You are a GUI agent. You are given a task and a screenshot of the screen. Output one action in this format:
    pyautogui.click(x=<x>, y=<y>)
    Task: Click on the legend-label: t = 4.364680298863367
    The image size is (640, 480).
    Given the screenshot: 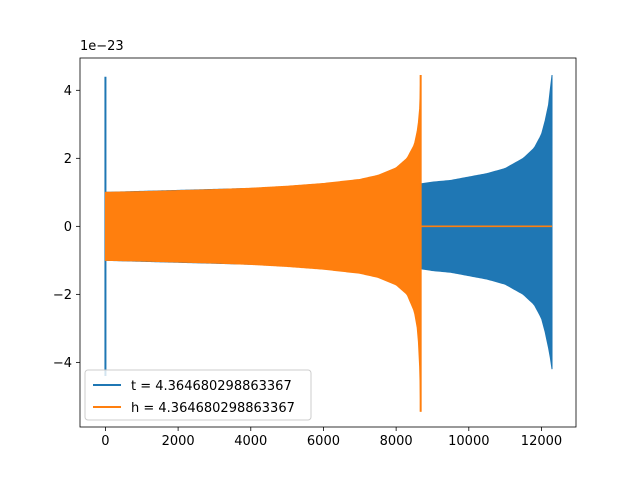 What is the action you would take?
    pyautogui.click(x=211, y=386)
    